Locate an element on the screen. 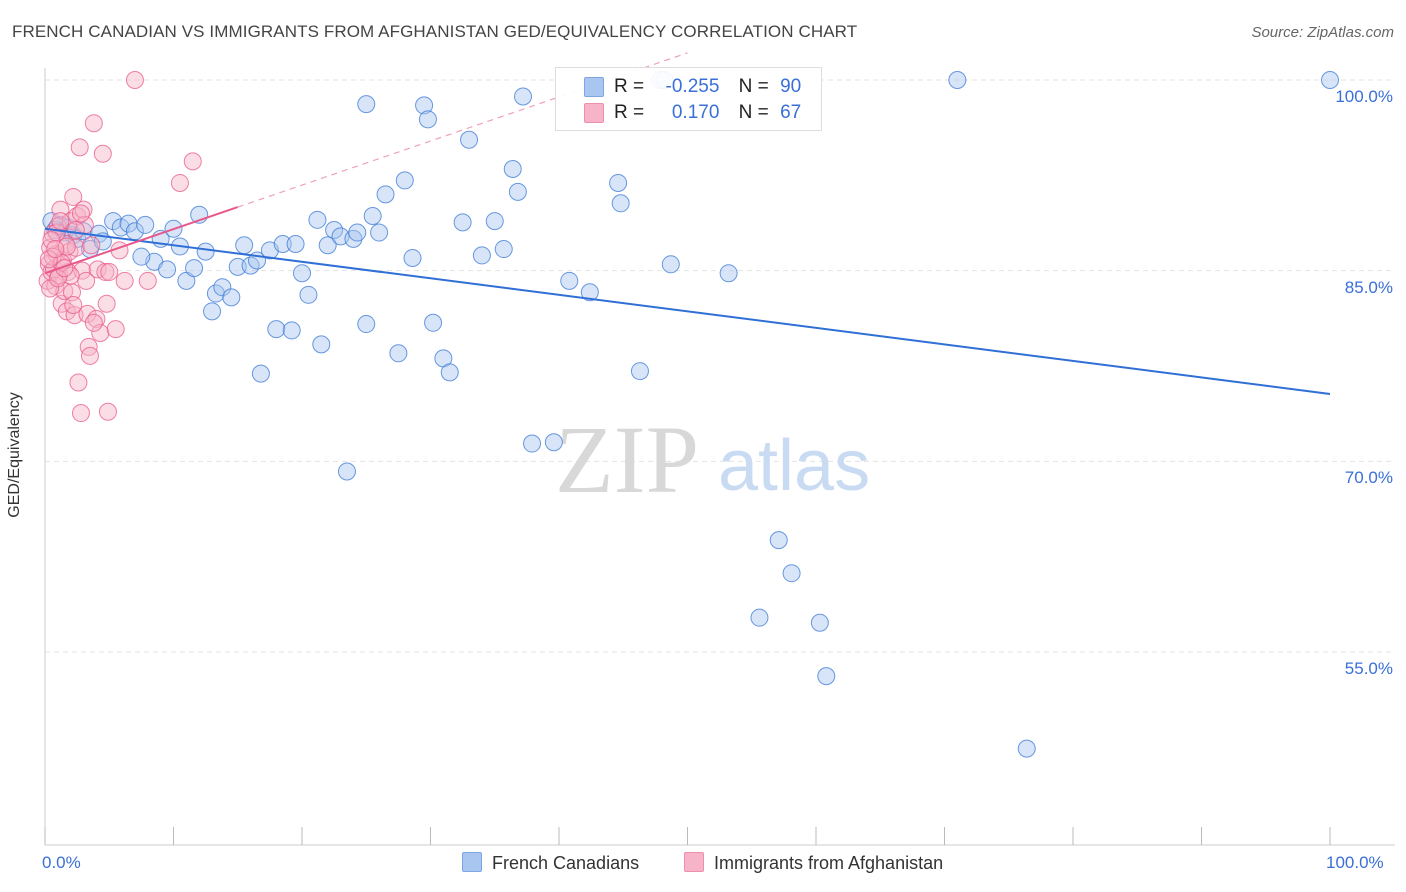 The width and height of the screenshot is (1406, 892). x-tick-label-min: 0.0% is located at coordinates (61, 862).